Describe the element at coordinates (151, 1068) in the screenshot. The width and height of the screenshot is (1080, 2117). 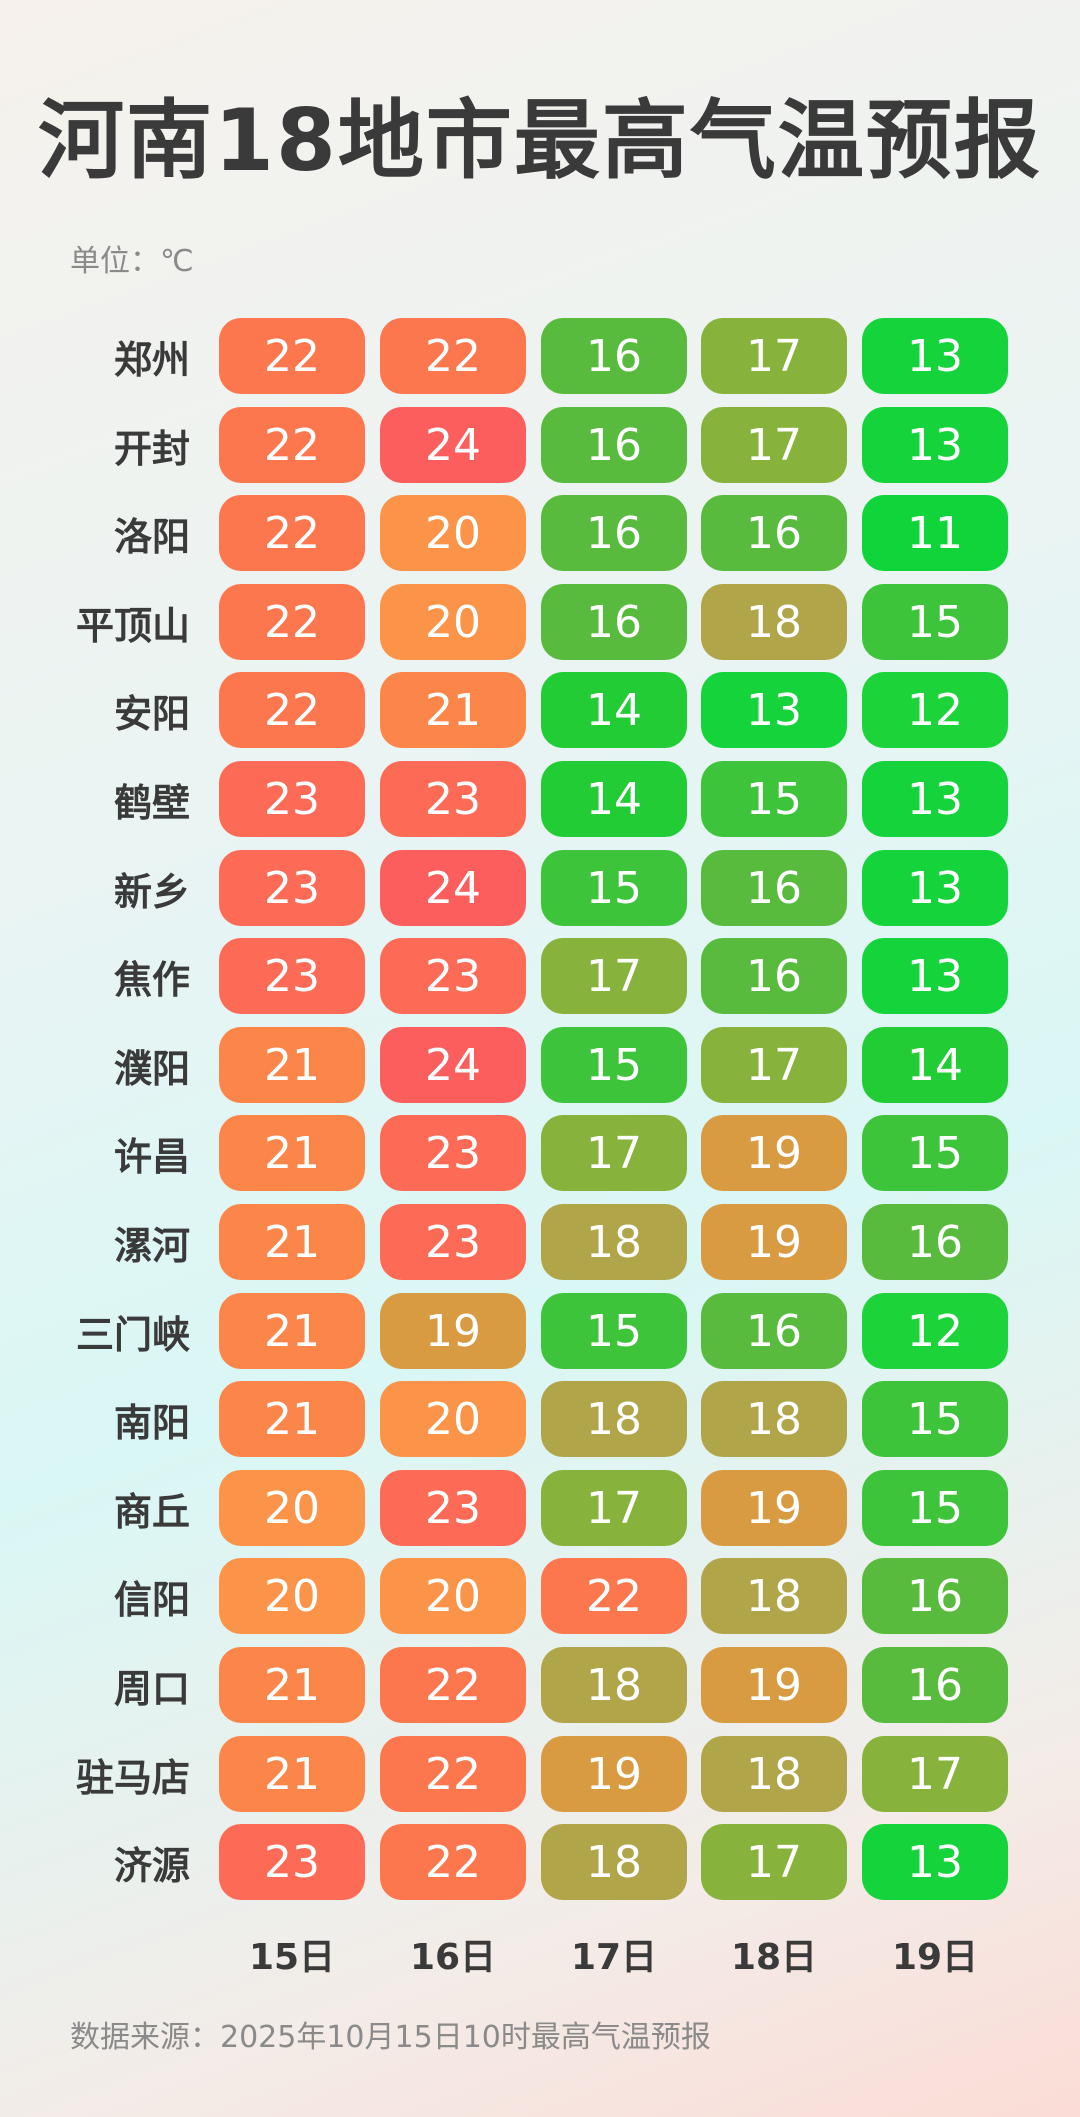
I see `row-label: 濮阳` at that location.